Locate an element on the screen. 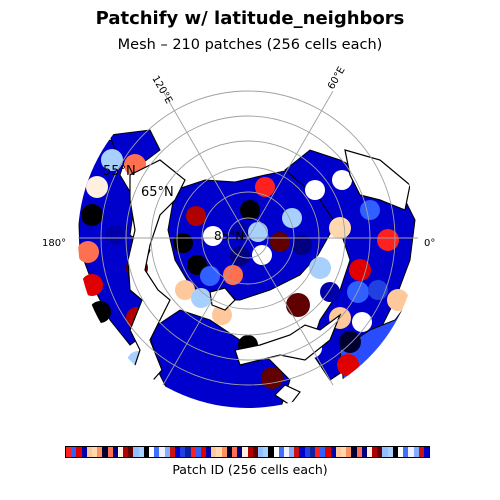 The height and width of the screenshot is (500, 500). colorbar-label: Patch ID (256 cells each) is located at coordinates (250, 469).